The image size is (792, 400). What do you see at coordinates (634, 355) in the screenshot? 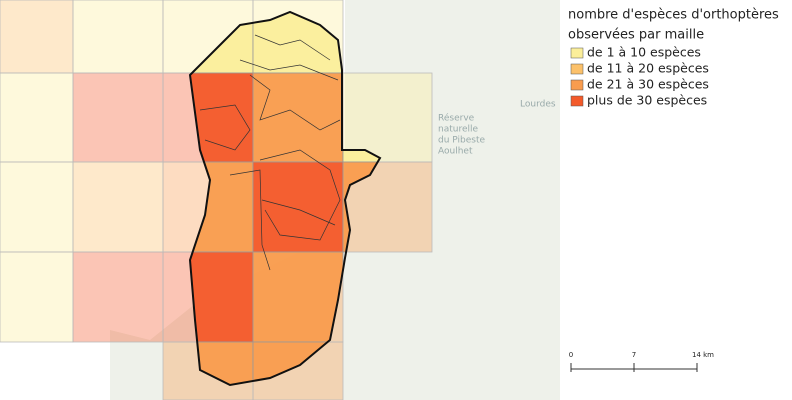
I see `scale-label: 7` at bounding box center [634, 355].